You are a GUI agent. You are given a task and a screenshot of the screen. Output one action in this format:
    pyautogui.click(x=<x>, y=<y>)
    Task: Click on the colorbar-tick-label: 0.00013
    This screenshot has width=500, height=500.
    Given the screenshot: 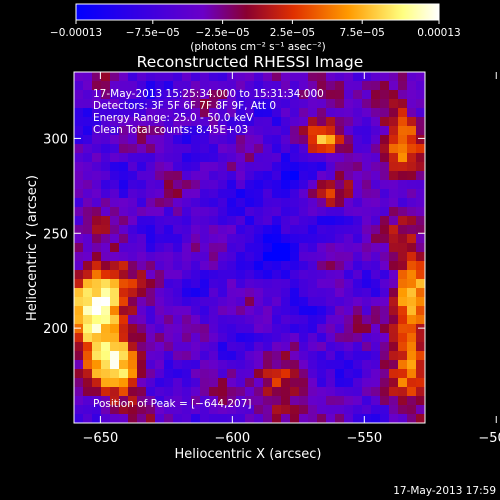 What is the action you would take?
    pyautogui.click(x=438, y=33)
    